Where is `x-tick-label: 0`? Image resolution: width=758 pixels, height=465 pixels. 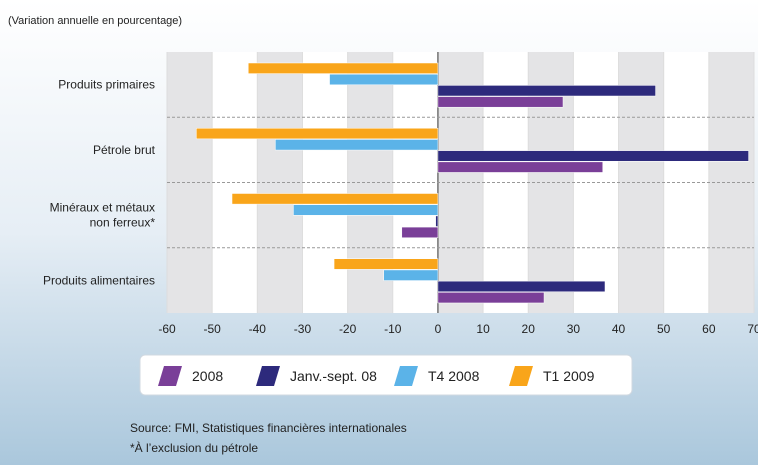 x-tick-label: 0 is located at coordinates (438, 329).